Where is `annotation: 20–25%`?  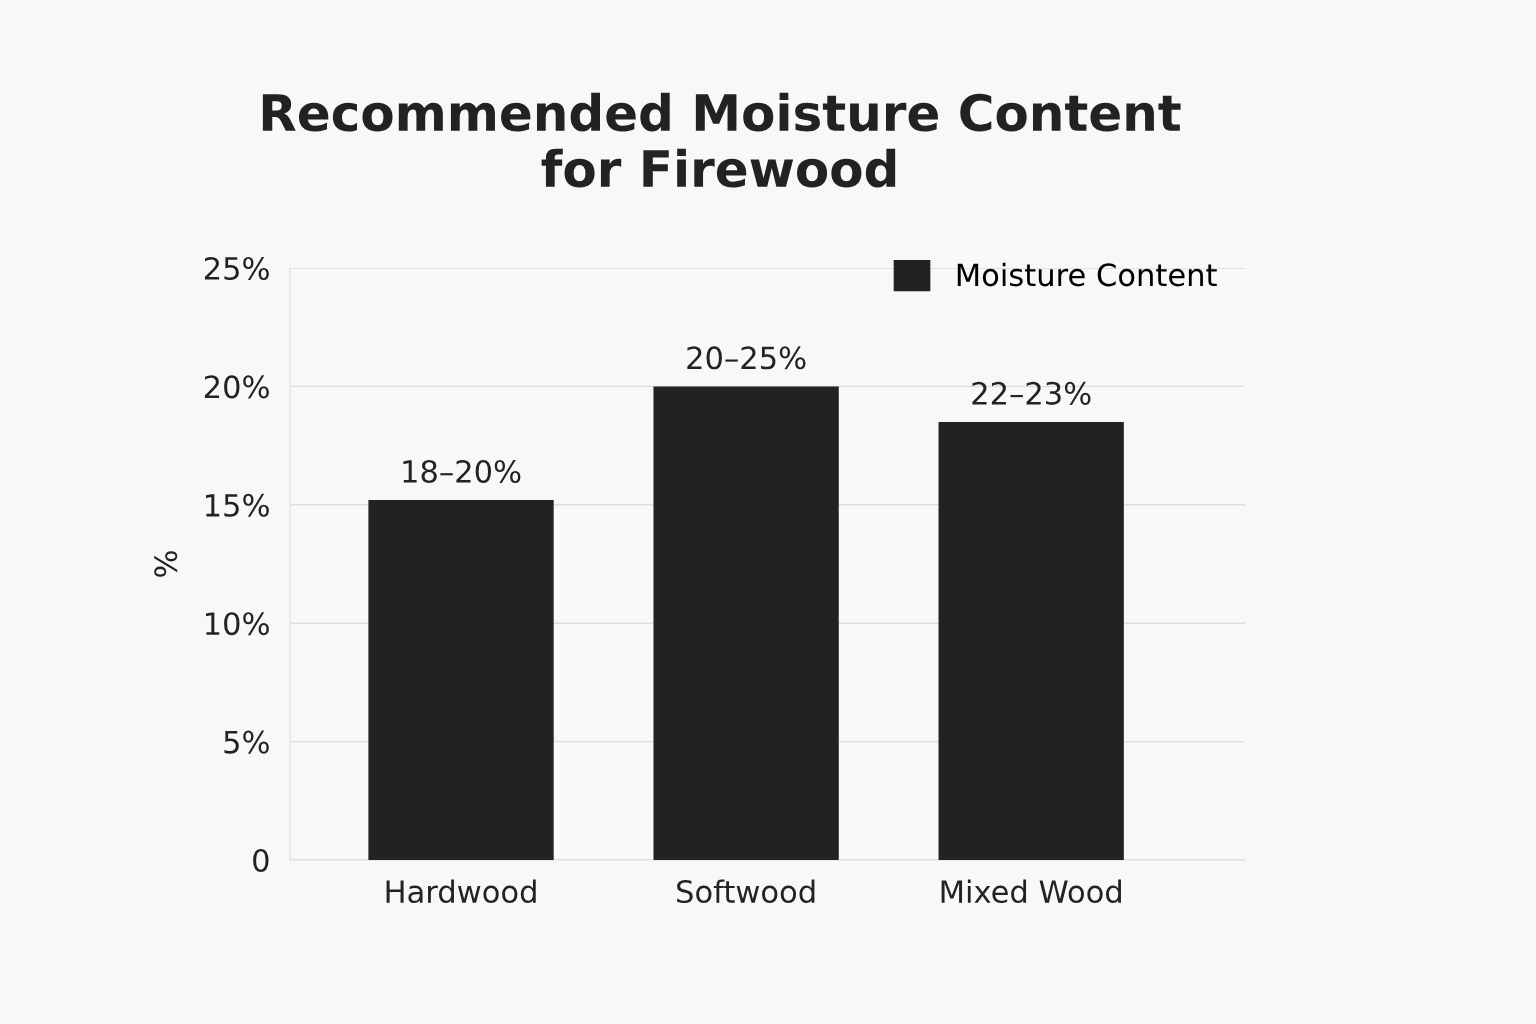
annotation: 20–25% is located at coordinates (746, 358).